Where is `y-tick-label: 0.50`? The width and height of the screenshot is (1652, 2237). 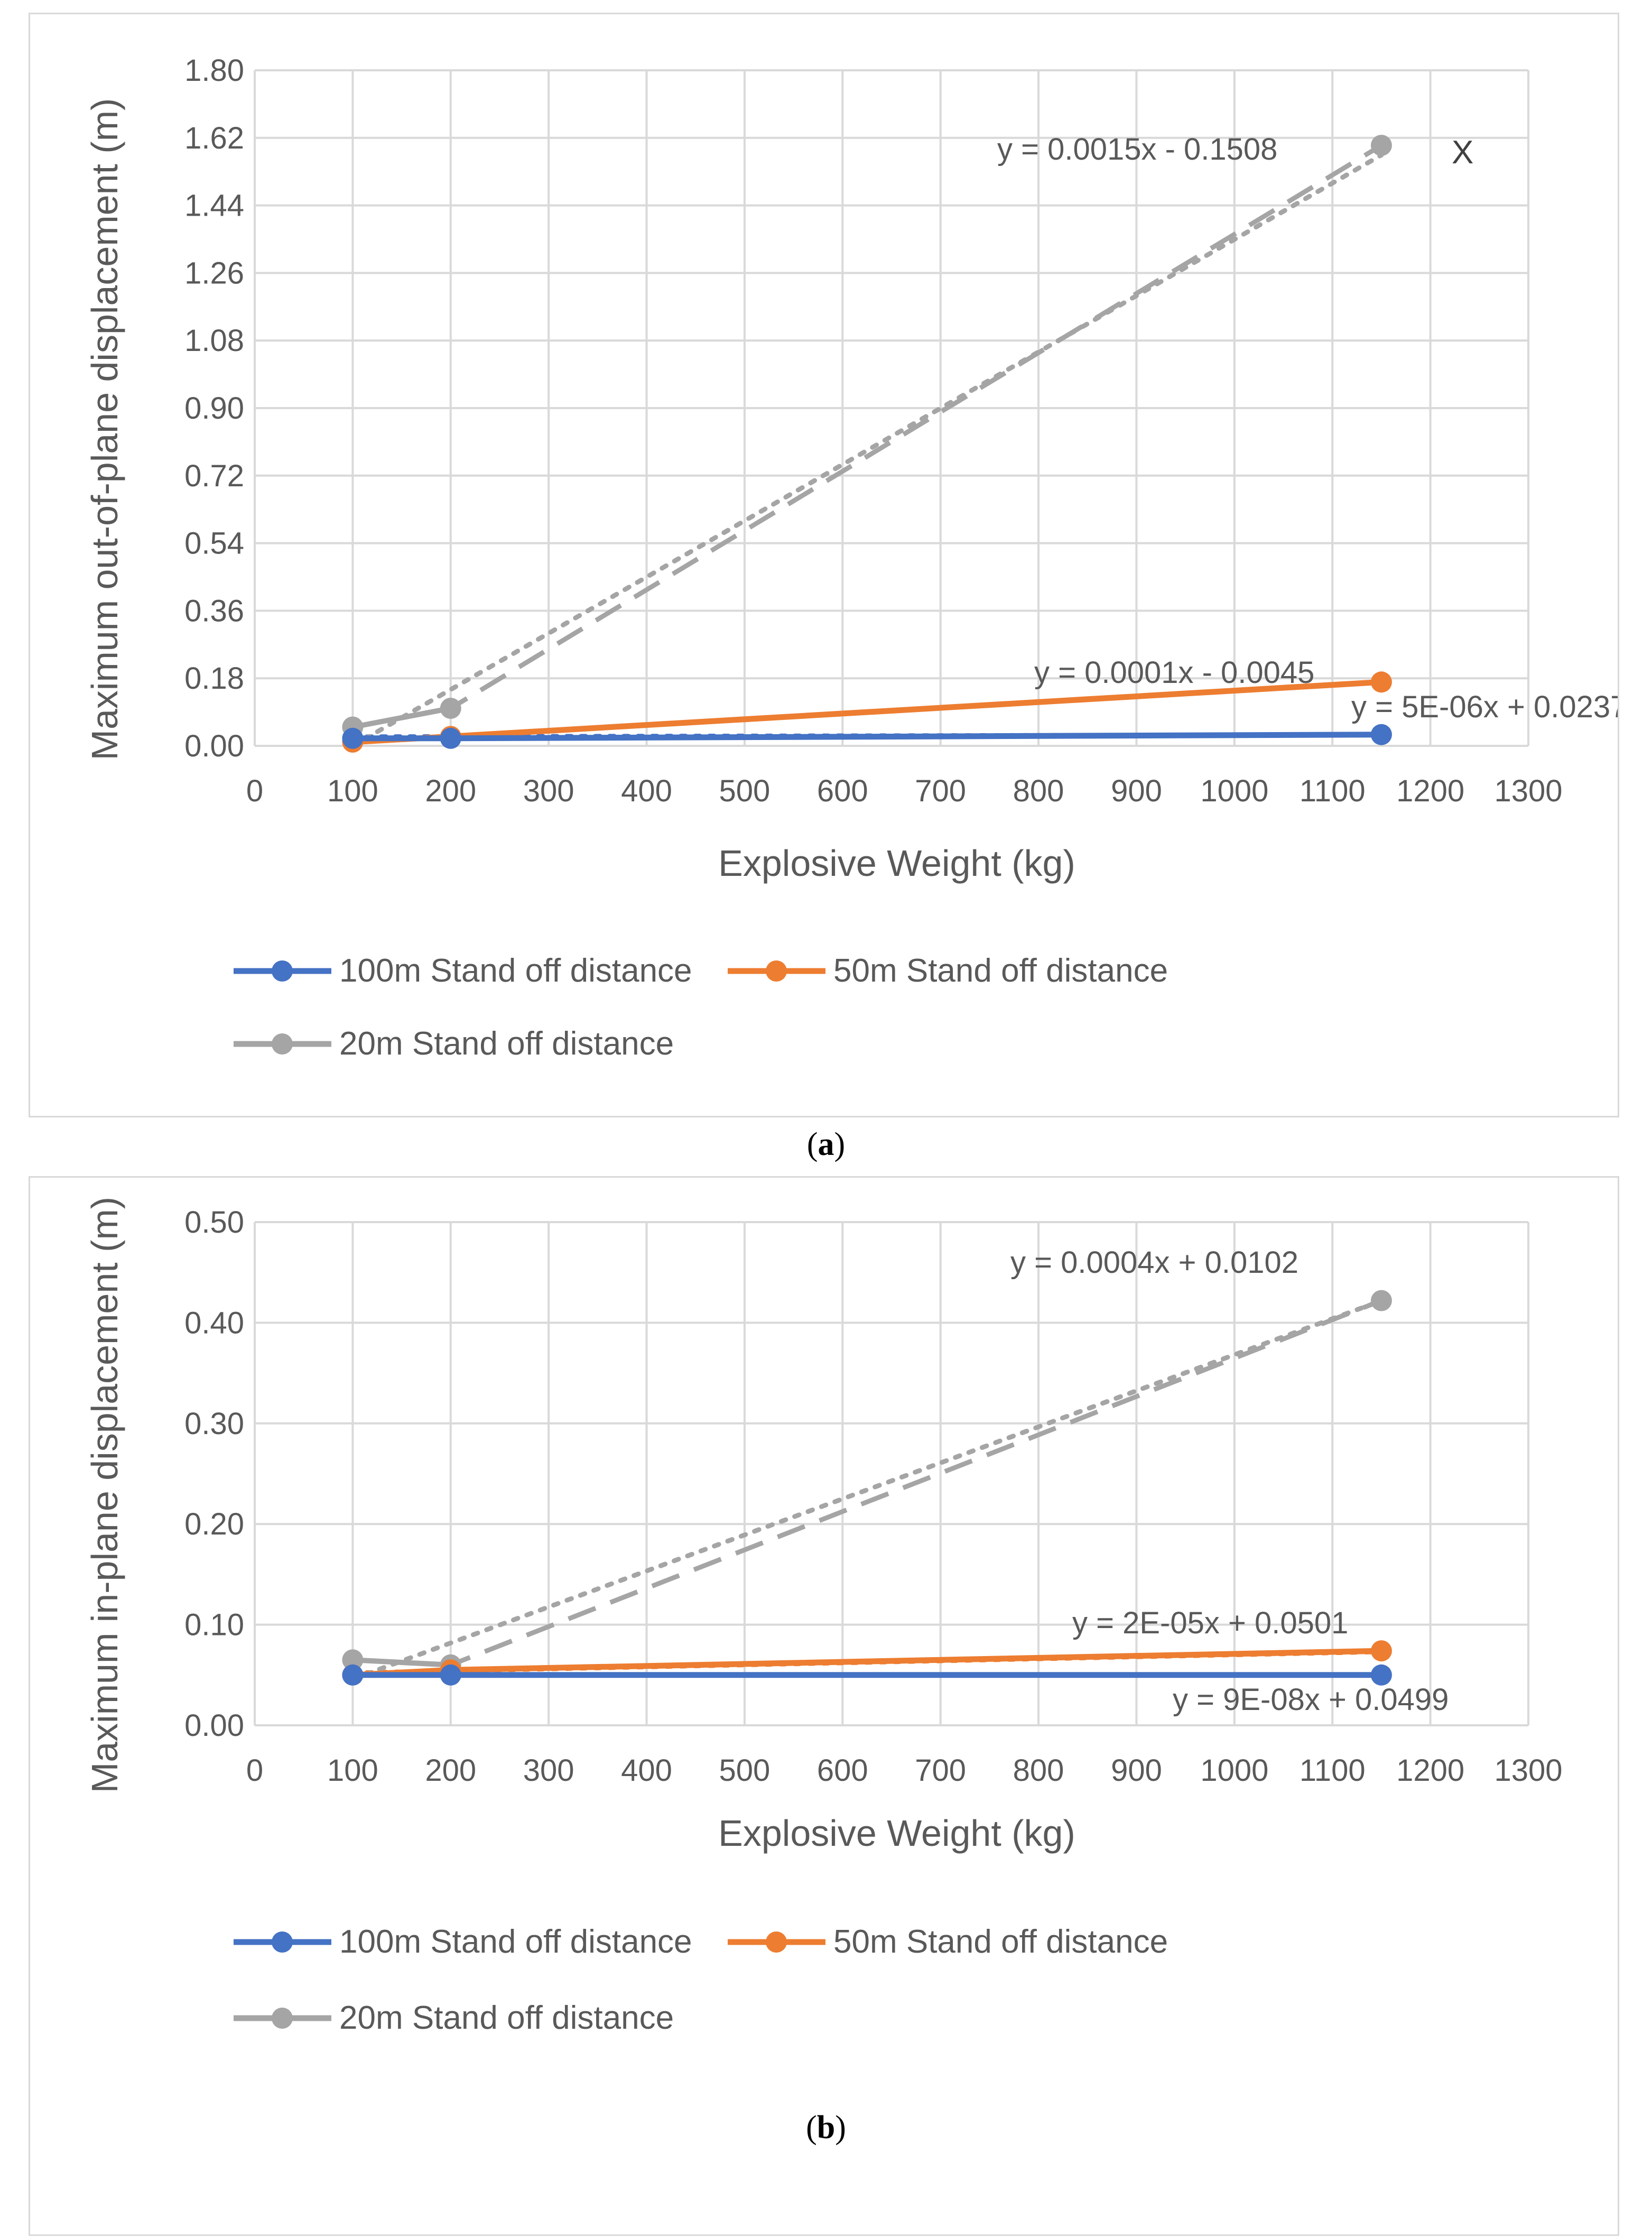 y-tick-label: 0.50 is located at coordinates (214, 1222).